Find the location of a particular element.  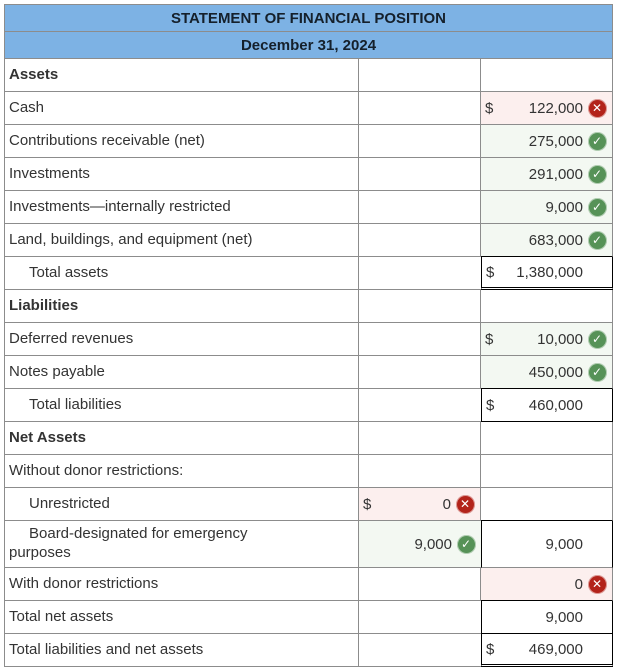

row-label: Investments is located at coordinates (182, 174).